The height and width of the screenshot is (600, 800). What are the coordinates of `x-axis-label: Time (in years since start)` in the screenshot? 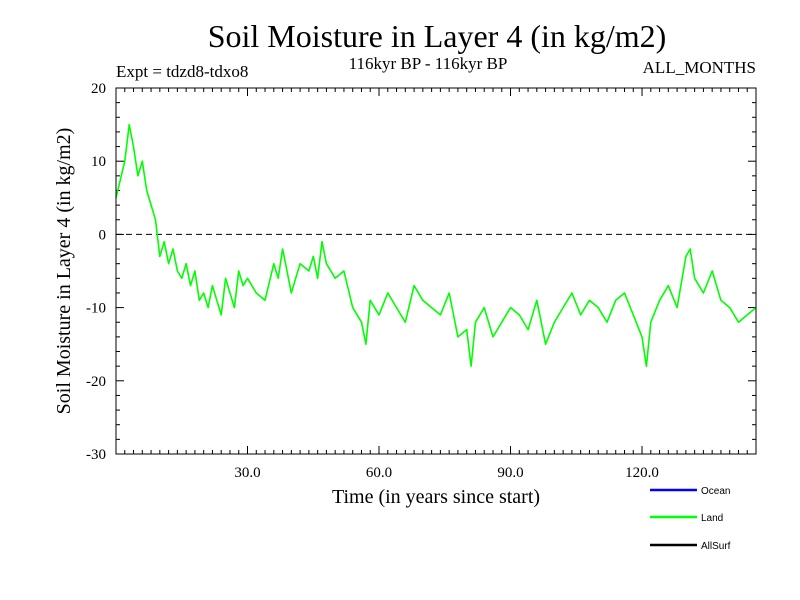 It's located at (436, 497).